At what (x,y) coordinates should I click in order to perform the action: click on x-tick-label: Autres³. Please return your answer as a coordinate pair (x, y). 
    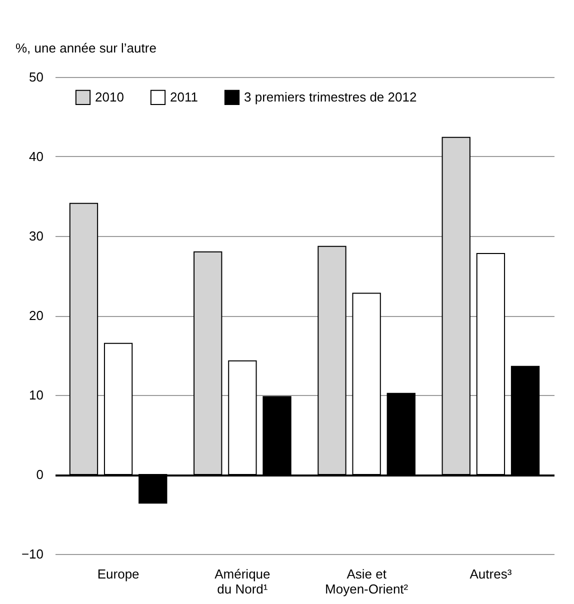
    Looking at the image, I should click on (491, 574).